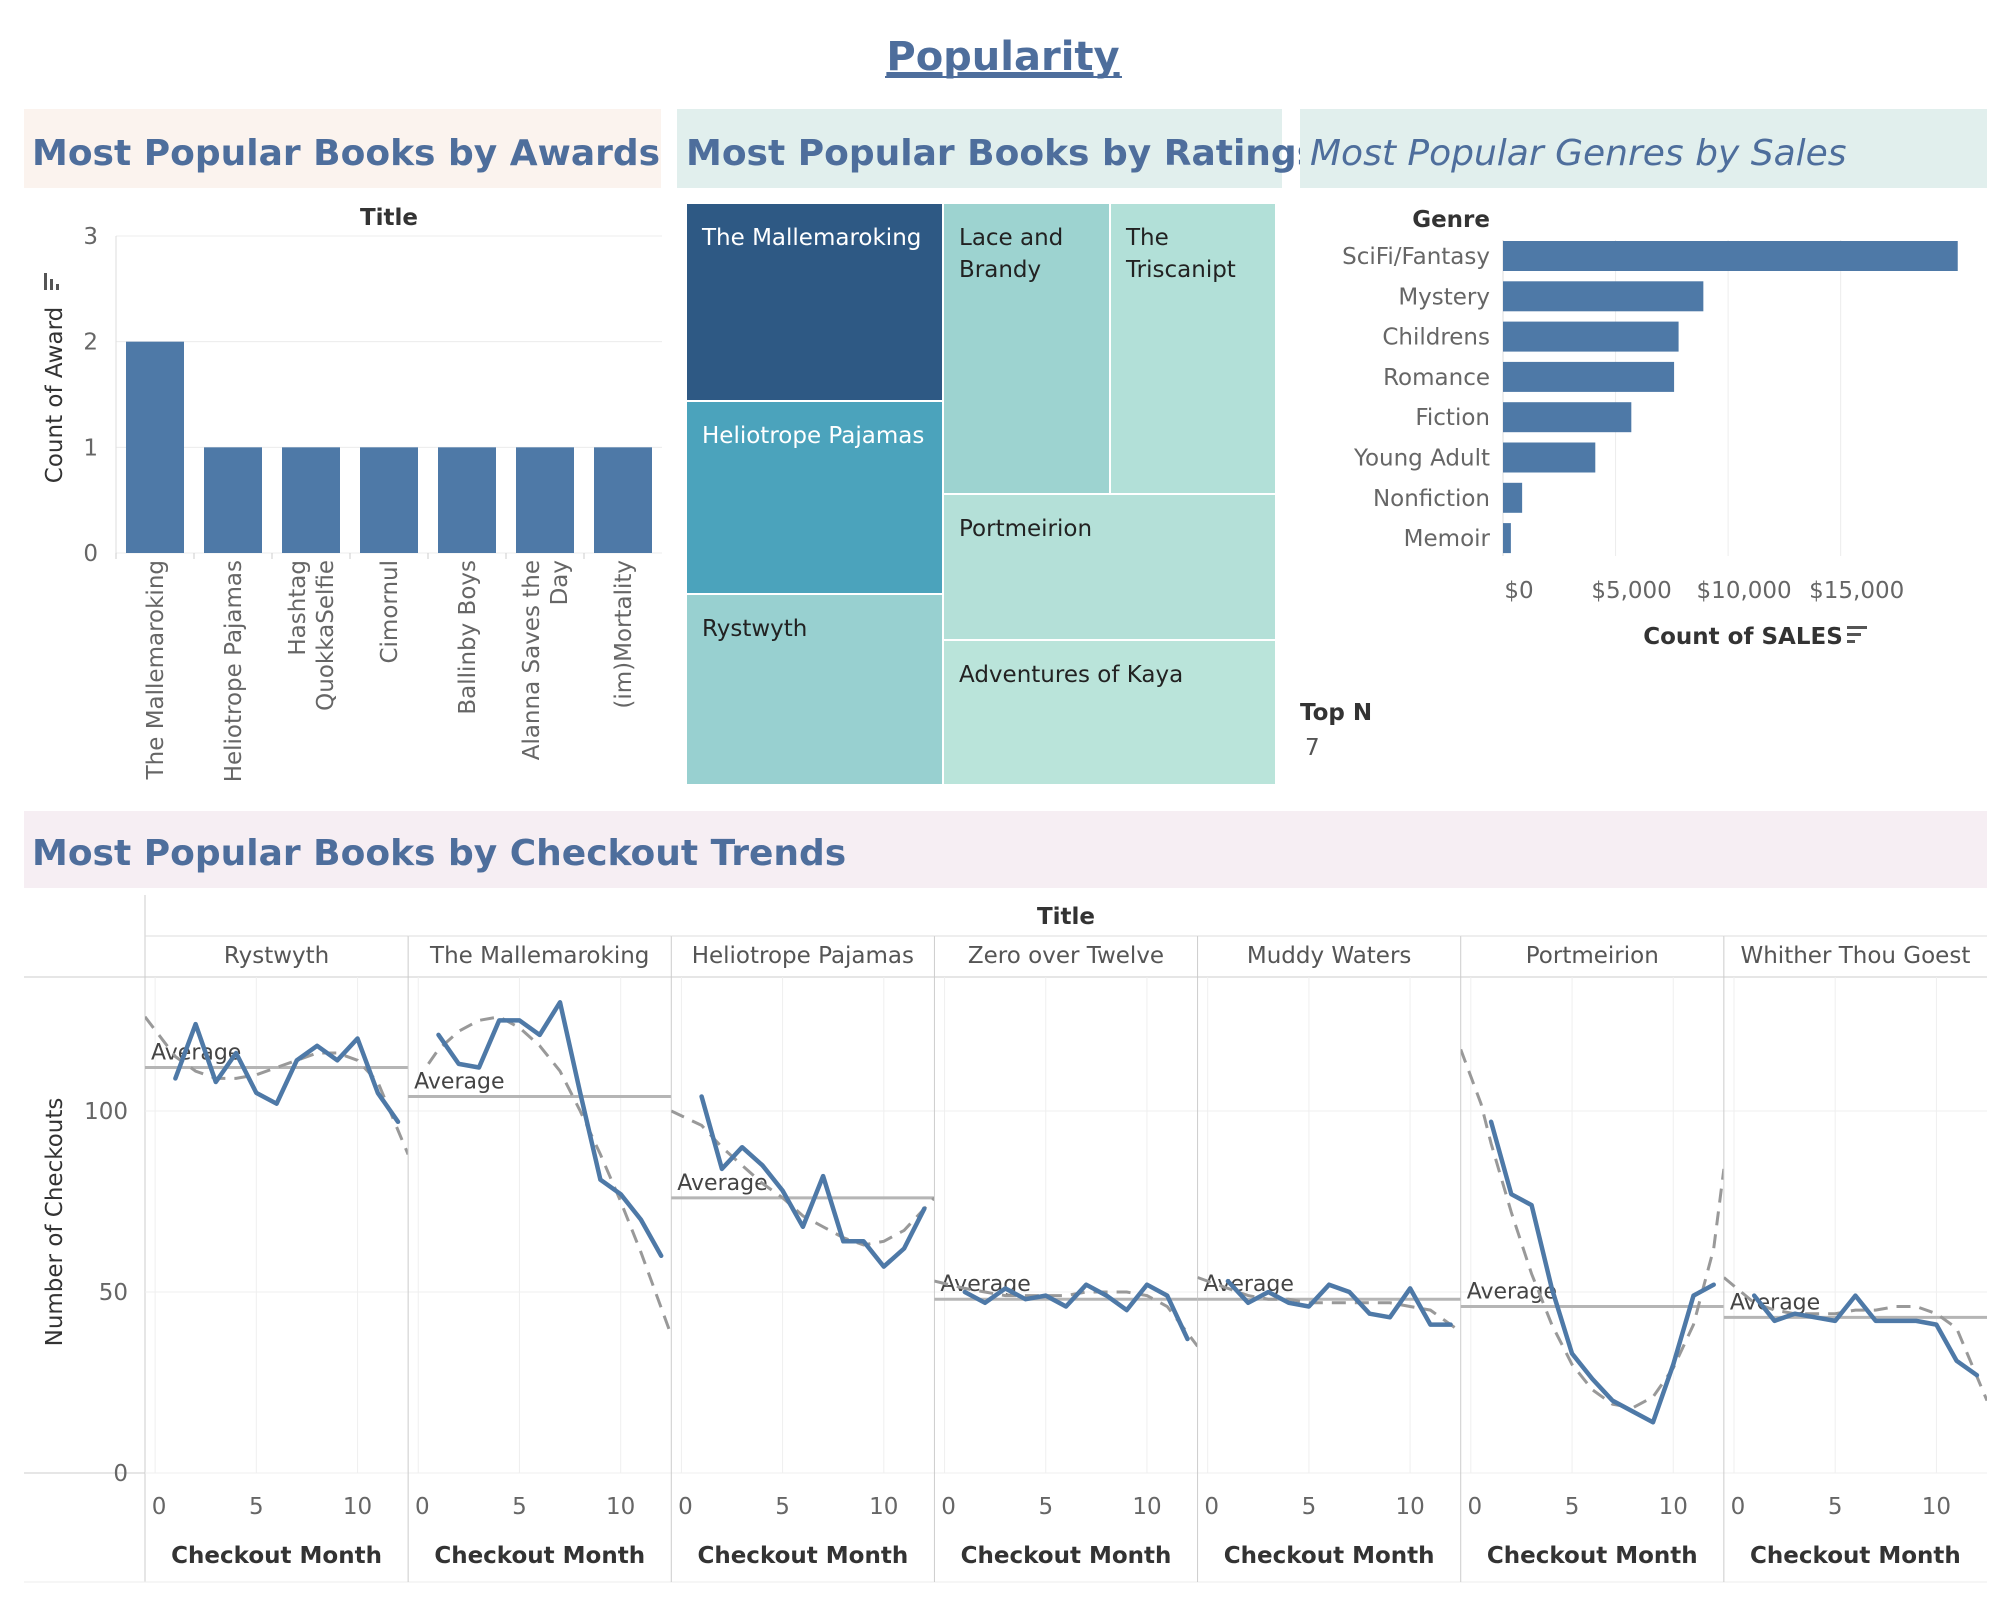 This screenshot has height=1600, width=2000. I want to click on awards-y-axis-title: Count of Award, so click(55, 395).